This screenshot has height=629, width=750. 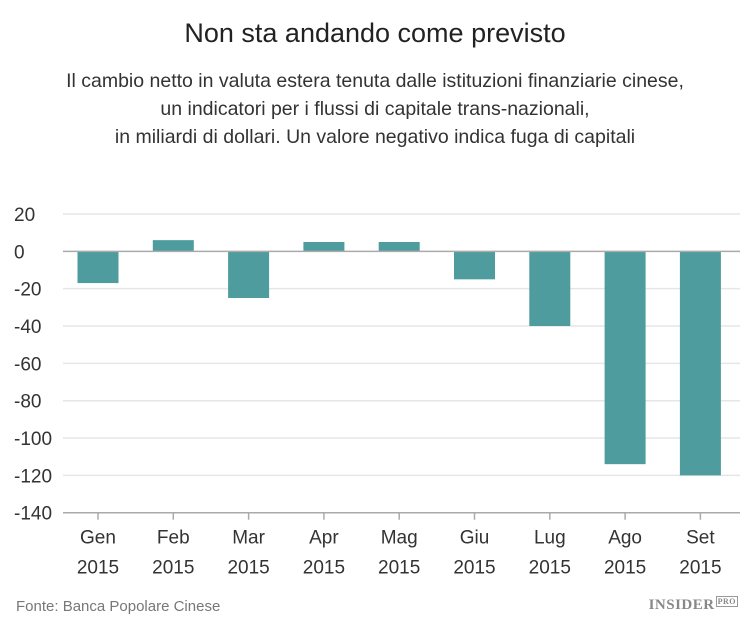 What do you see at coordinates (118, 606) in the screenshot?
I see `source-note: Fonte: Banca Popolare Cinese` at bounding box center [118, 606].